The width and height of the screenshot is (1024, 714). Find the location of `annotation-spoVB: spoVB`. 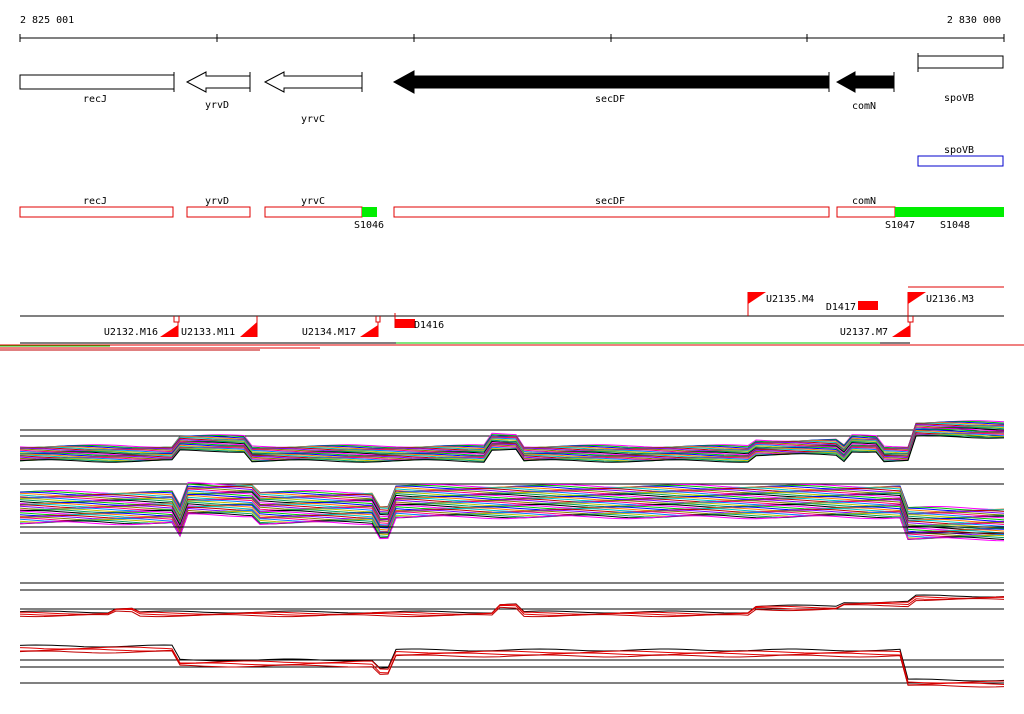

annotation-spoVB: spoVB is located at coordinates (960, 156).